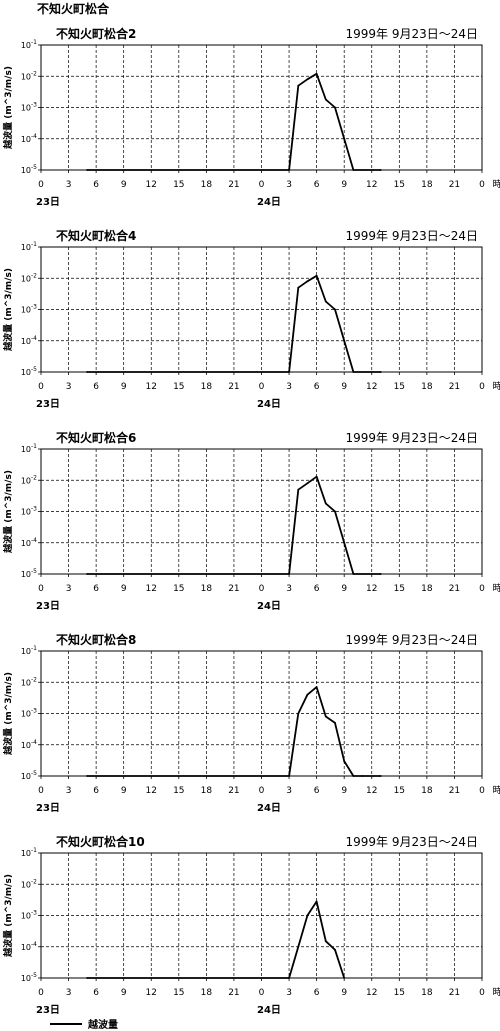 The height and width of the screenshot is (1031, 500). What do you see at coordinates (103, 1025) in the screenshot?
I see `legend-label: 越波量` at bounding box center [103, 1025].